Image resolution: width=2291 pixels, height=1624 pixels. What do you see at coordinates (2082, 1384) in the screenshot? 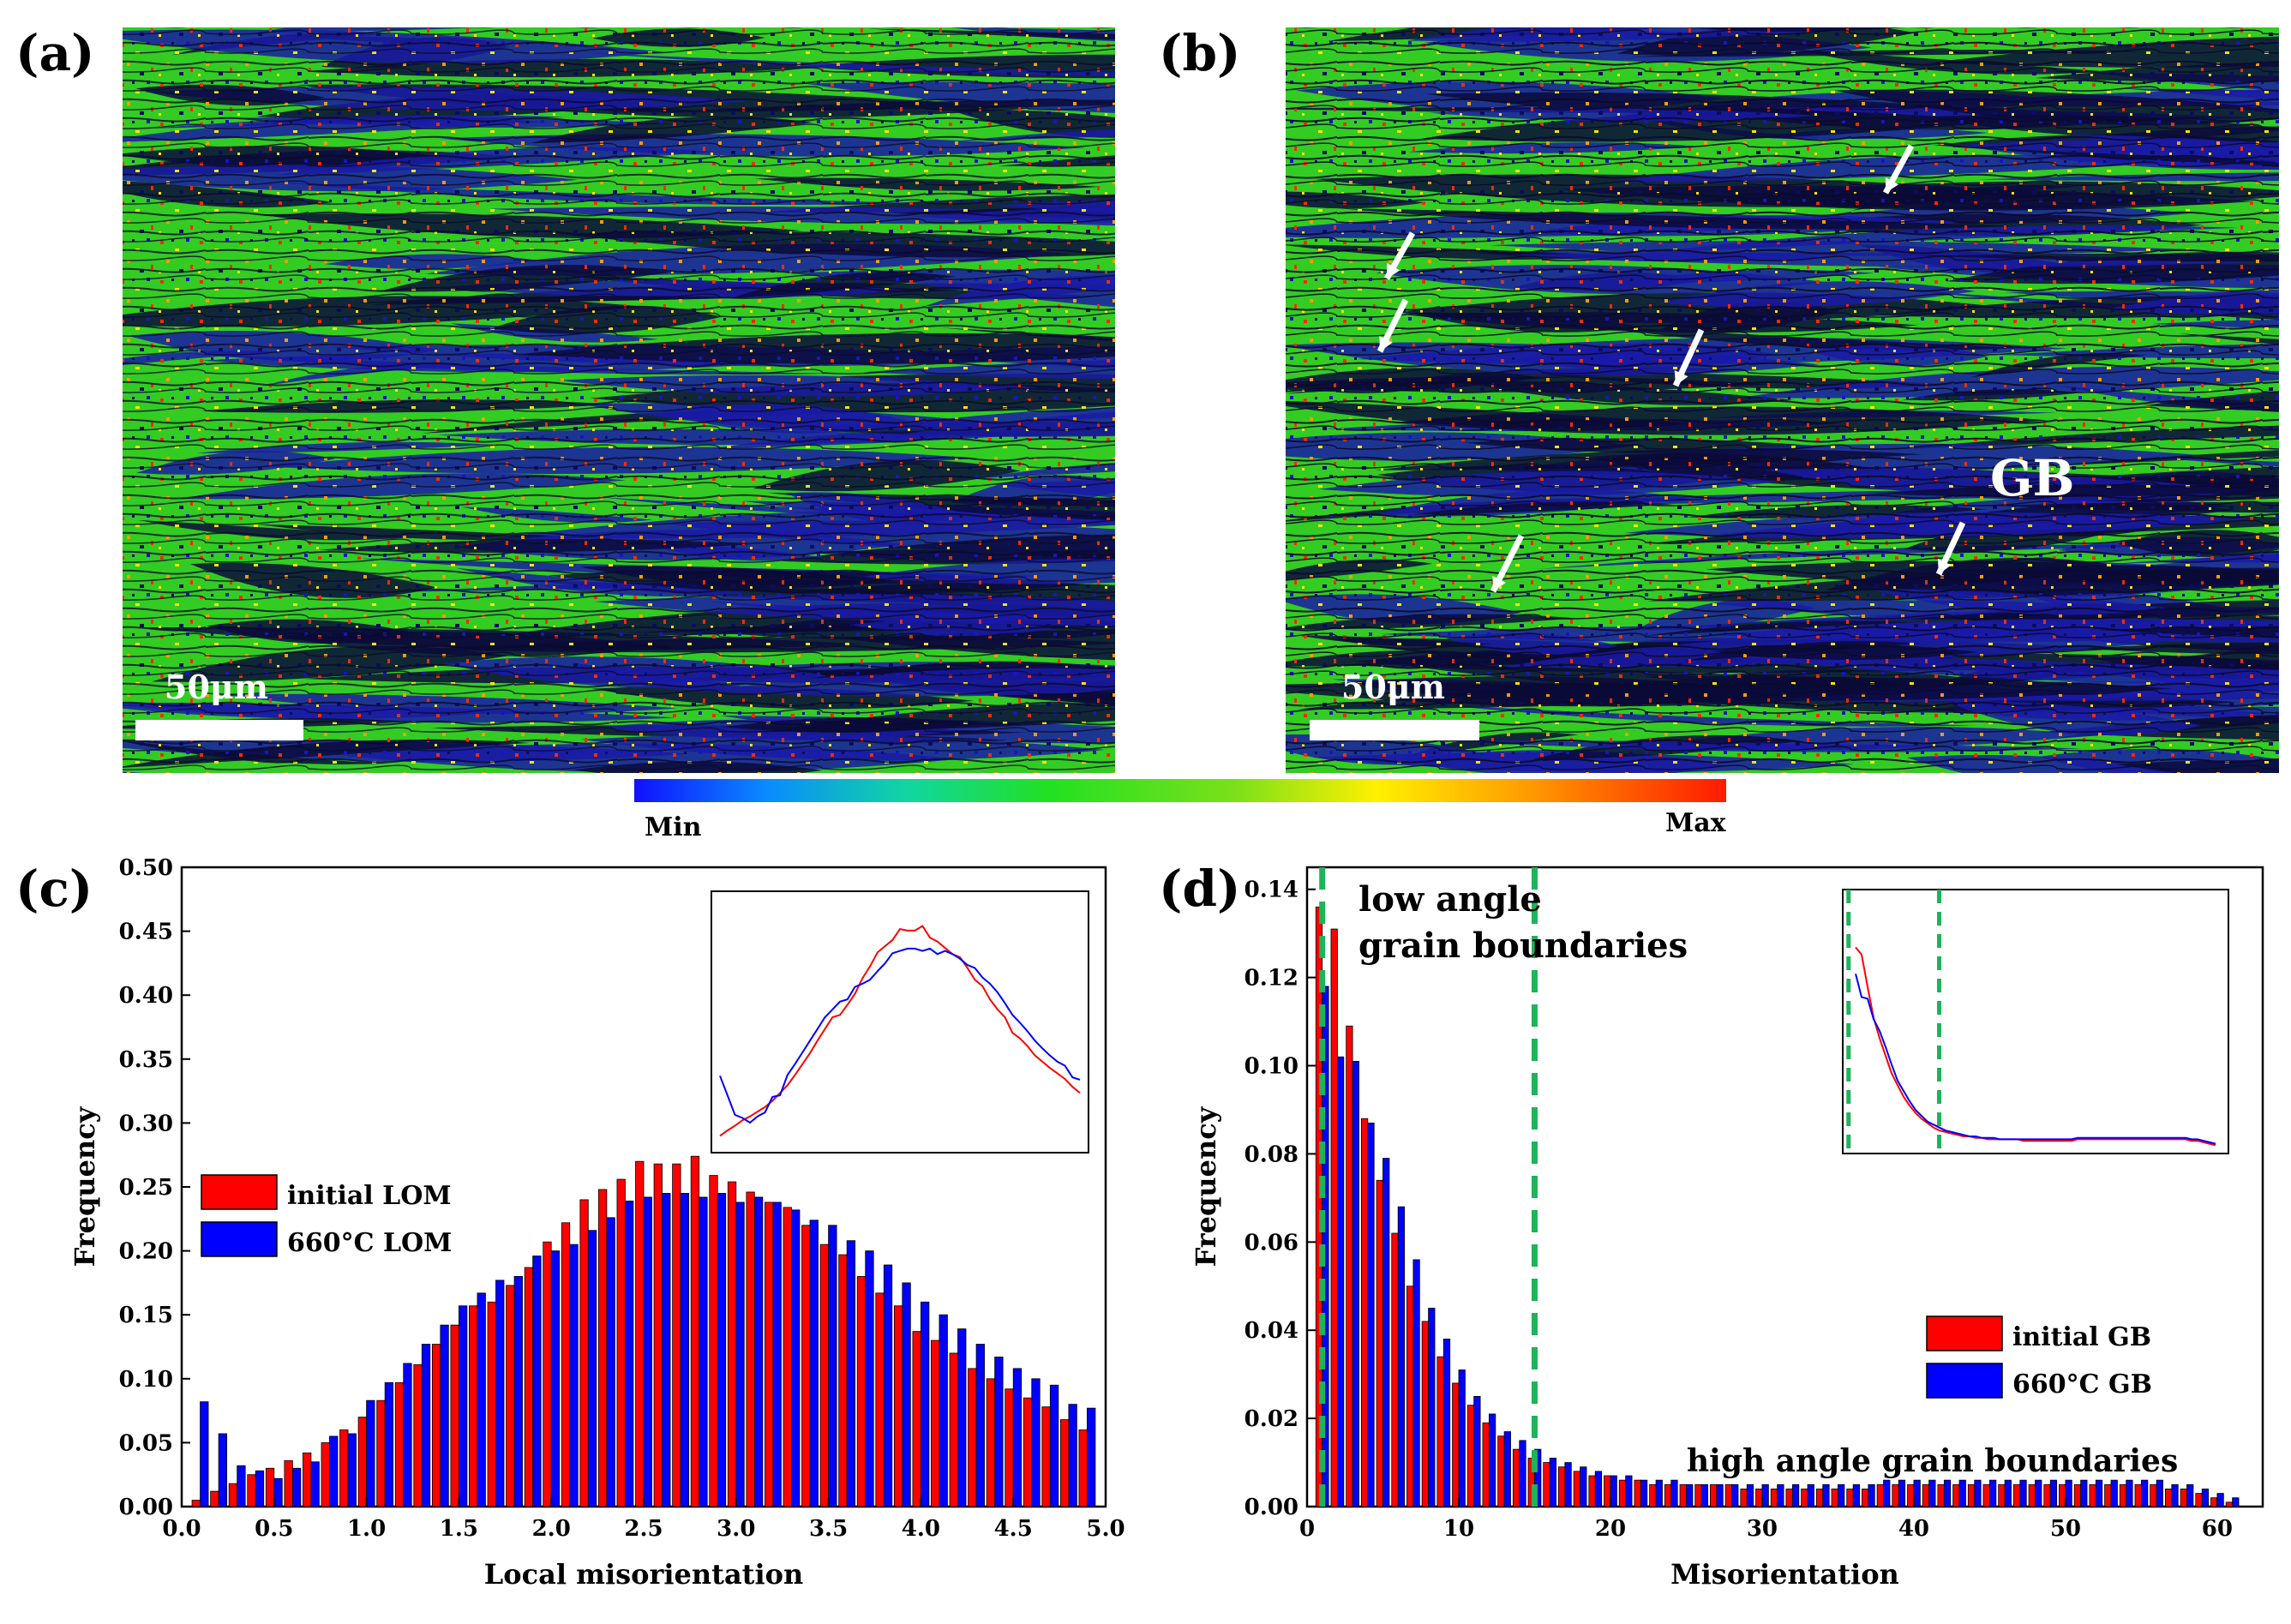
I see `legend-label: 660°C GB` at bounding box center [2082, 1384].